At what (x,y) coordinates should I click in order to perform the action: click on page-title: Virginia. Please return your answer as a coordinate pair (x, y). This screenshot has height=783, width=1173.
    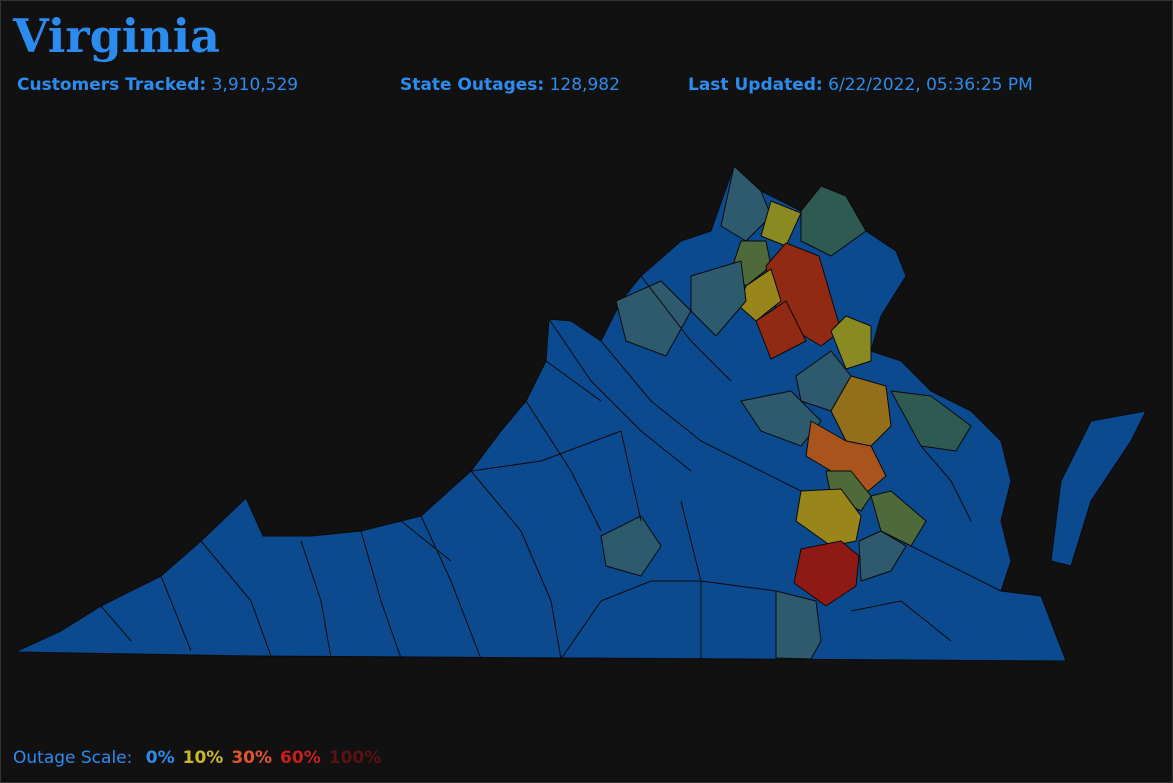
    Looking at the image, I should click on (116, 36).